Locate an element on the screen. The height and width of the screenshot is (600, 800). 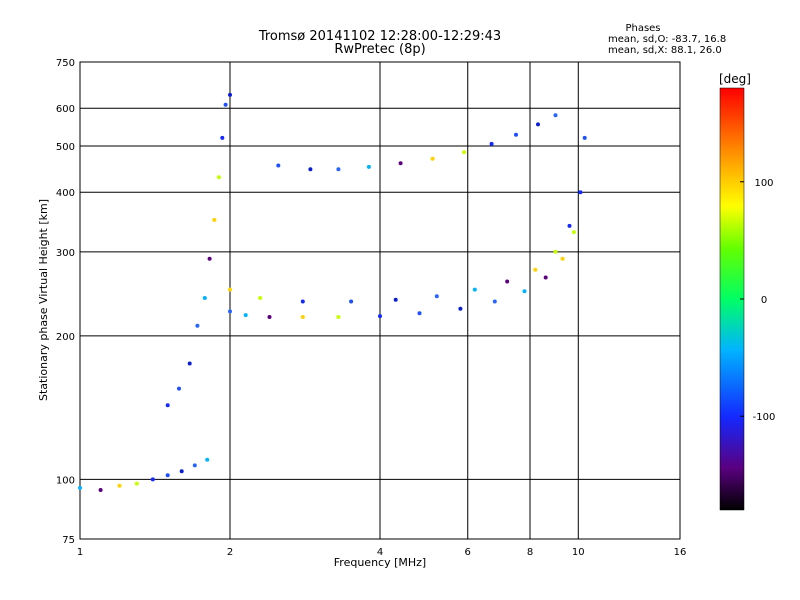
y-axis-label: Stationary phase Virtual Height [km] is located at coordinates (43, 300).